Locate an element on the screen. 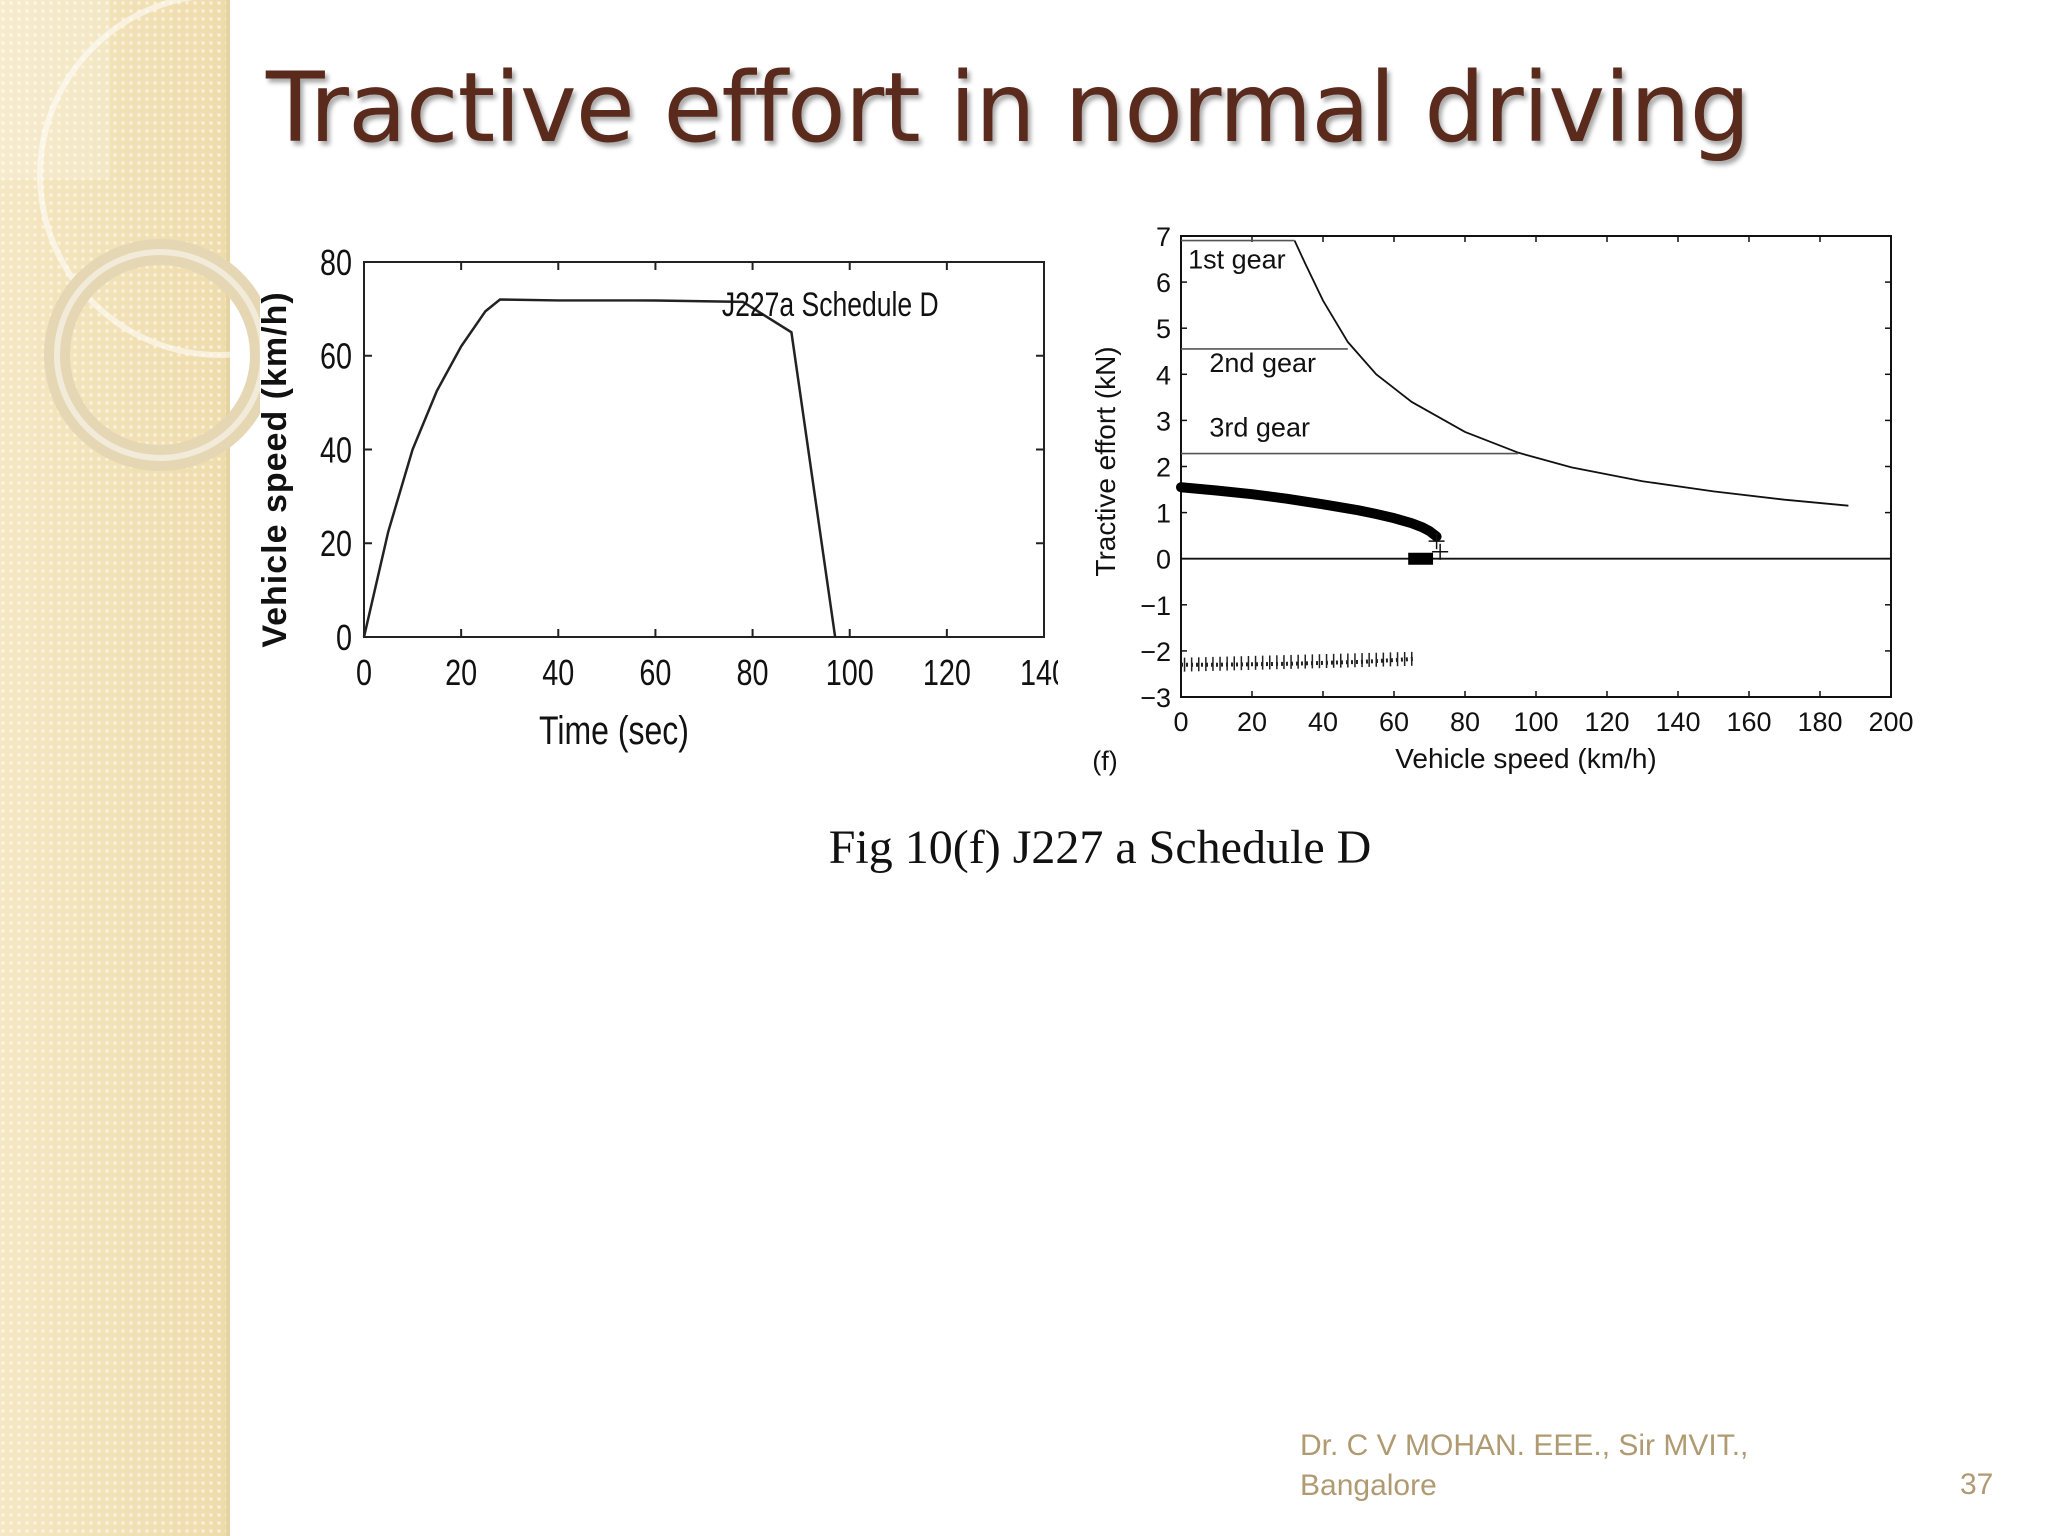  x-tick-label: 180 is located at coordinates (1819, 722).